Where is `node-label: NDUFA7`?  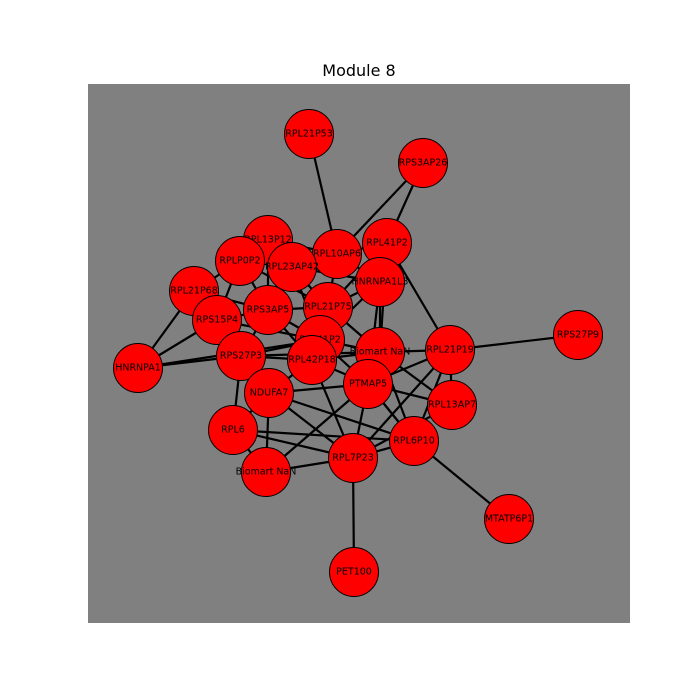 node-label: NDUFA7 is located at coordinates (269, 393).